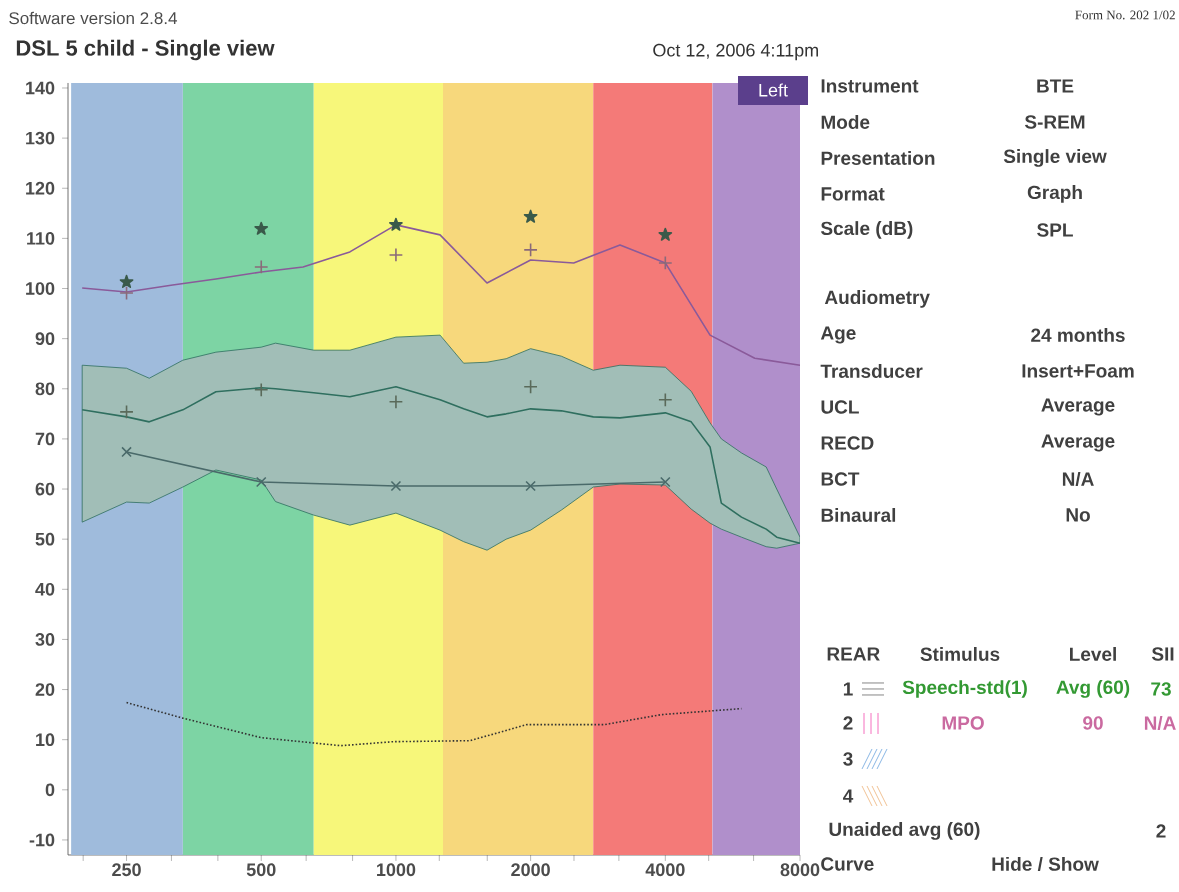 The image size is (1179, 892). Describe the element at coordinates (848, 796) in the screenshot. I see `text: 4` at that location.